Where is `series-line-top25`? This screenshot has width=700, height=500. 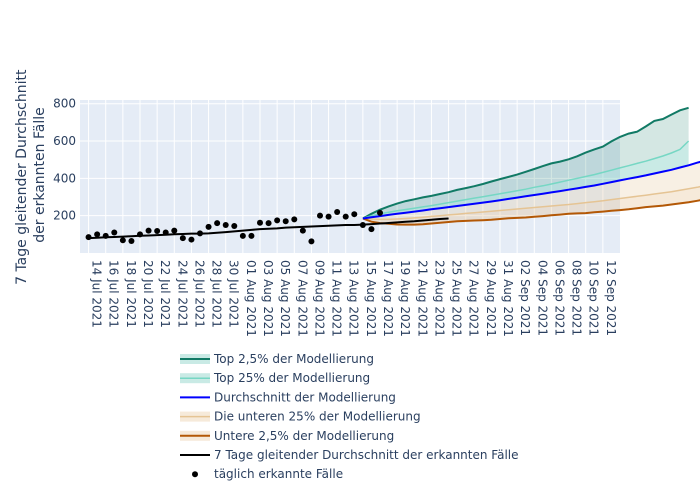
series-line-top25 is located at coordinates (525, 163).